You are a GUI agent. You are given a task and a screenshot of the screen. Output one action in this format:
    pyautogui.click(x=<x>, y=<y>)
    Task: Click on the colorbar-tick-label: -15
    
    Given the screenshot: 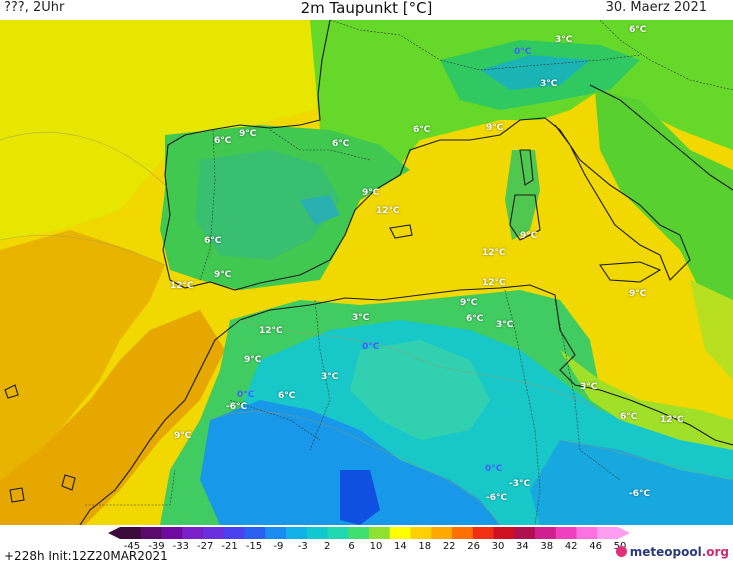 What is the action you would take?
    pyautogui.click(x=254, y=546)
    